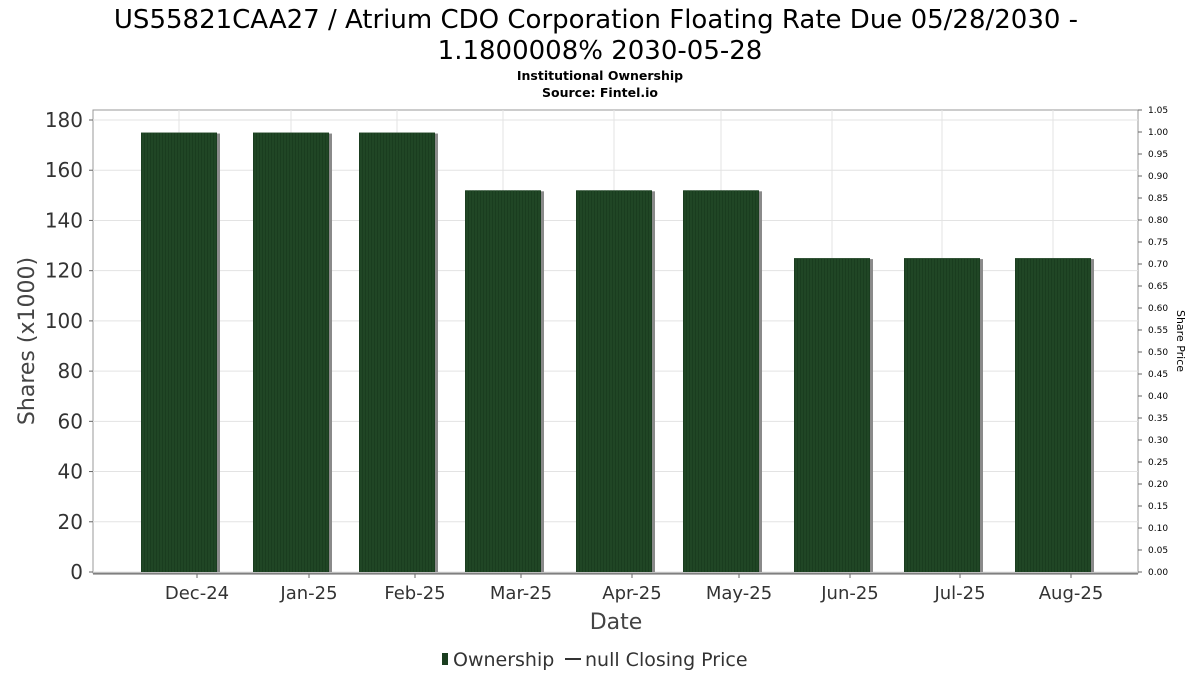  Describe the element at coordinates (600, 75) in the screenshot. I see `chart-subtitle: Institutional Ownership` at that location.